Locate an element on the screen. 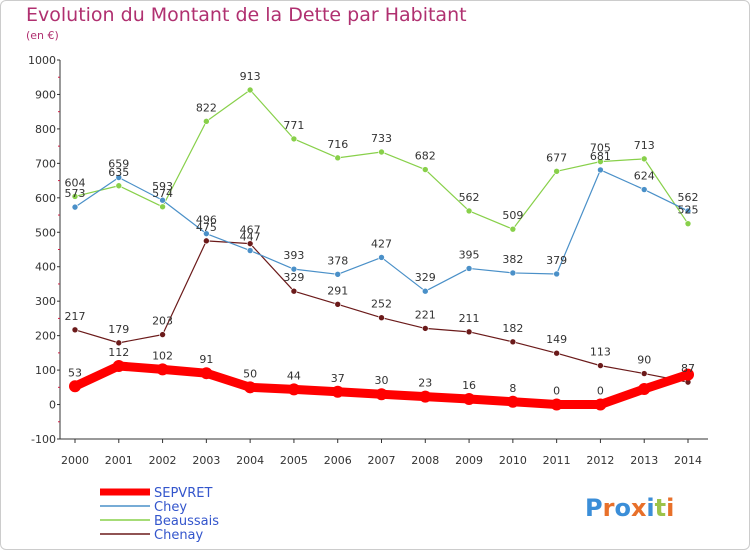 This screenshot has width=750, height=550. proxiti-logo-text: Proxiti is located at coordinates (629, 508).